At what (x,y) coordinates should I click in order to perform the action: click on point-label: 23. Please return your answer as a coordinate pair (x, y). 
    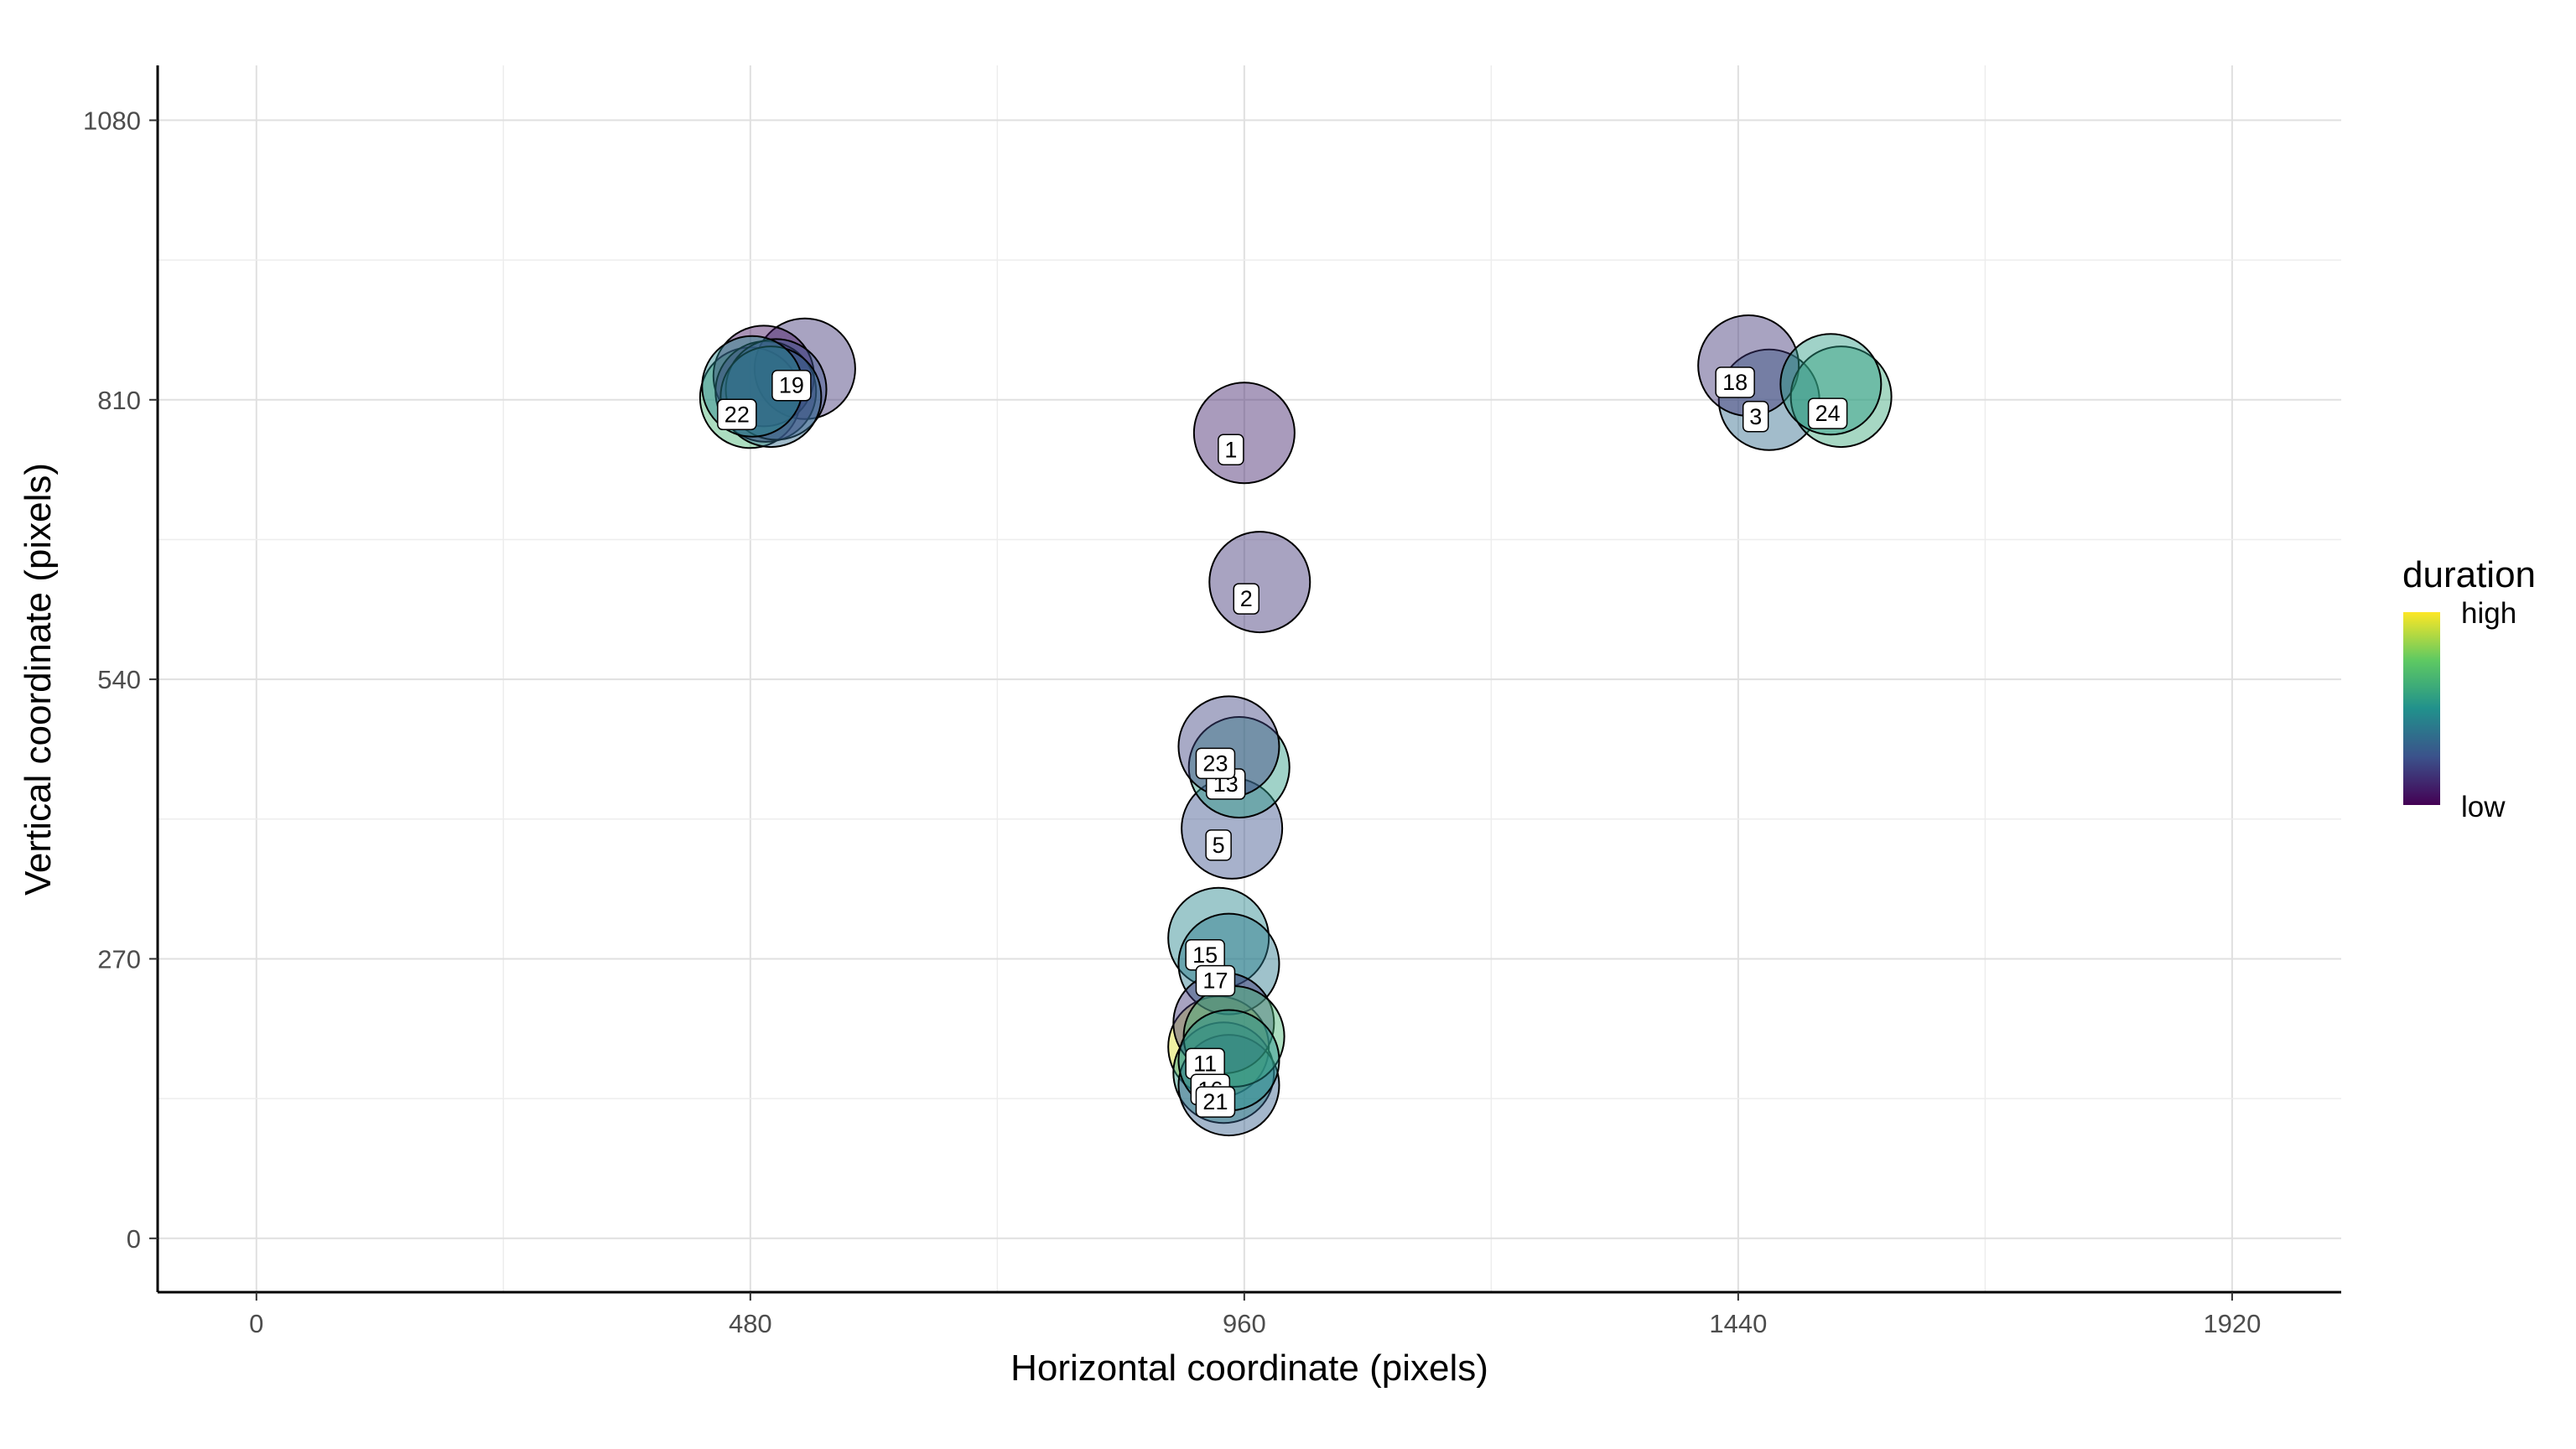
    Looking at the image, I should click on (1215, 763).